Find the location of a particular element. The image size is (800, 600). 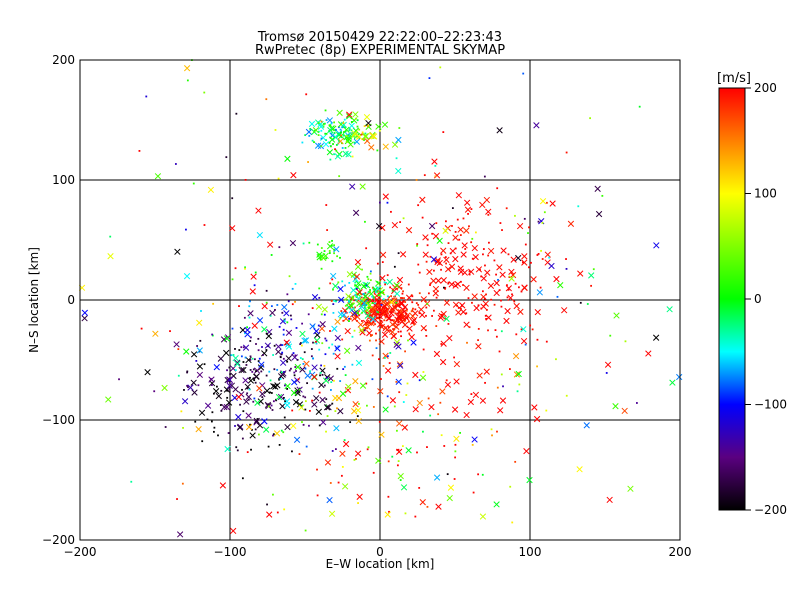

y-tick-label: 100 is located at coordinates (63, 180).